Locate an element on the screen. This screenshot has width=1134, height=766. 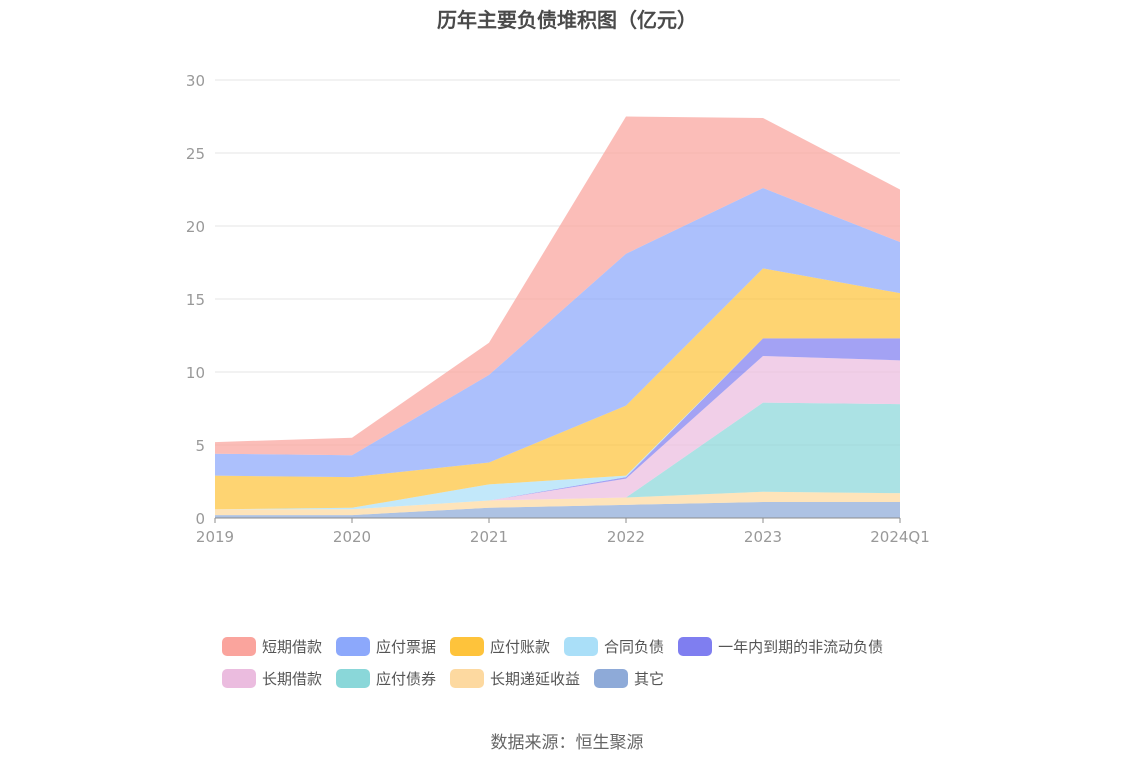
y-tick-label: 15 is located at coordinates (195, 300).